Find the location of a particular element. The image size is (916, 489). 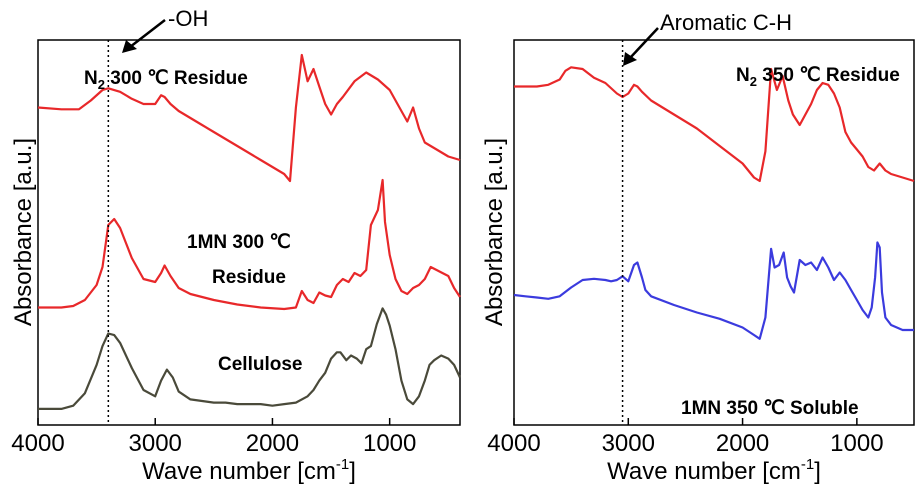

right-1mn-soluble-label: 1MN 350 ℃ Soluble is located at coordinates (770, 408).